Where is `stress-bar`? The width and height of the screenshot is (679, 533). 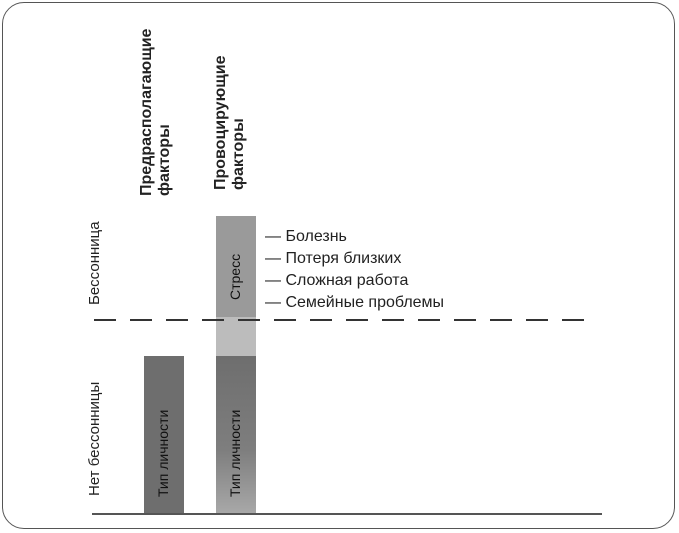 stress-bar is located at coordinates (236, 286).